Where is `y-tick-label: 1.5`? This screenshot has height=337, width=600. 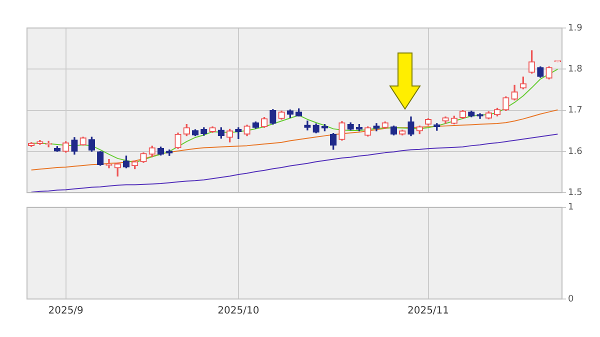
y-tick-label: 1.5 is located at coordinates (575, 193).